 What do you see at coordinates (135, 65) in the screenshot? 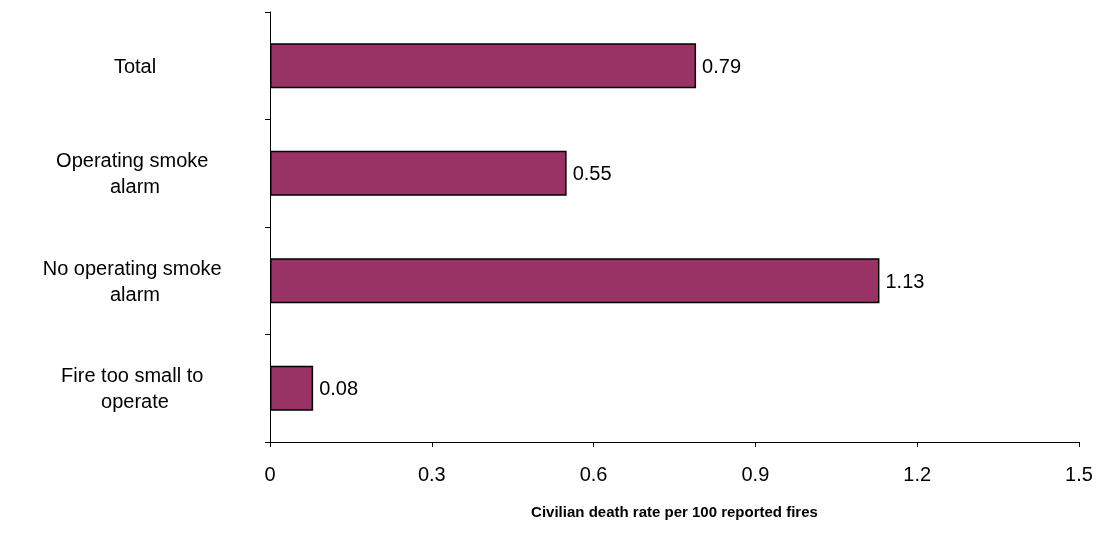
I see `y-tick-label: Total` at bounding box center [135, 65].